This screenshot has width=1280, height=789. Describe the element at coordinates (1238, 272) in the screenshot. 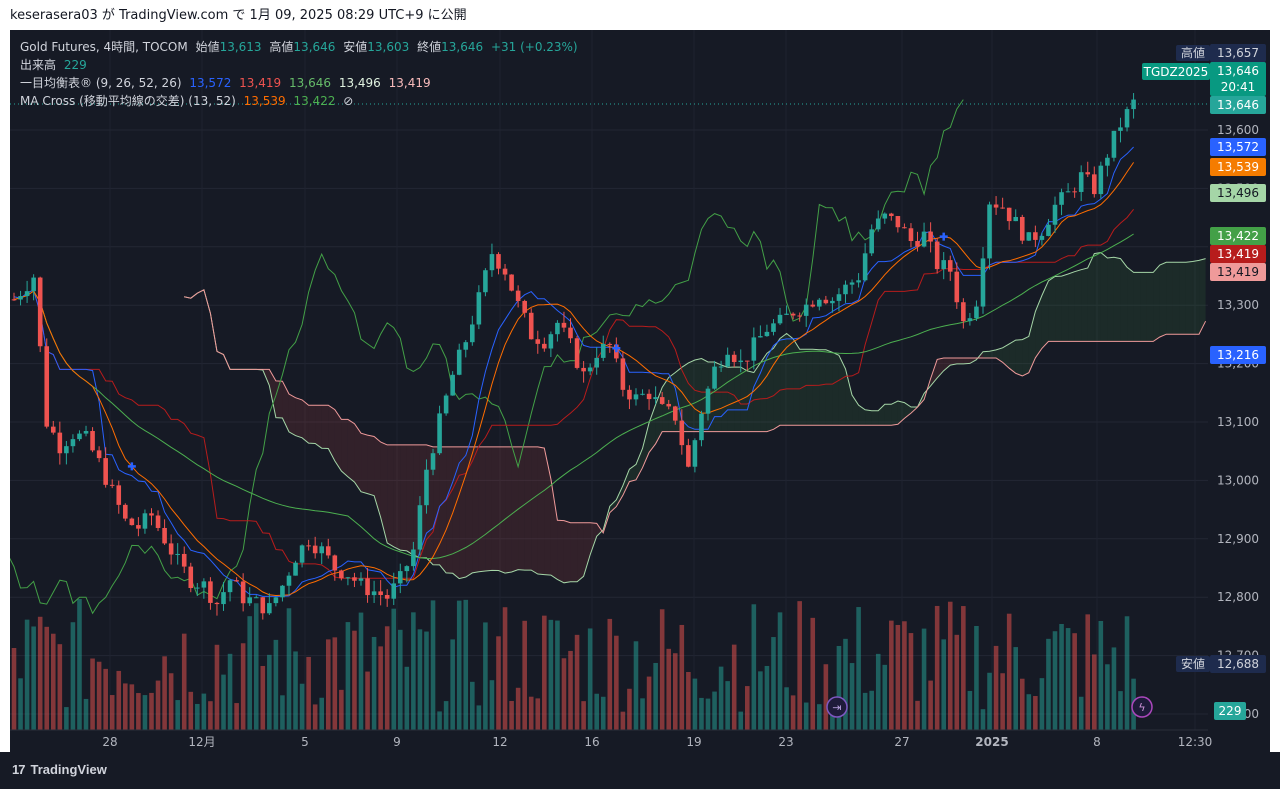

I see `svg-text: 13,419` at that location.